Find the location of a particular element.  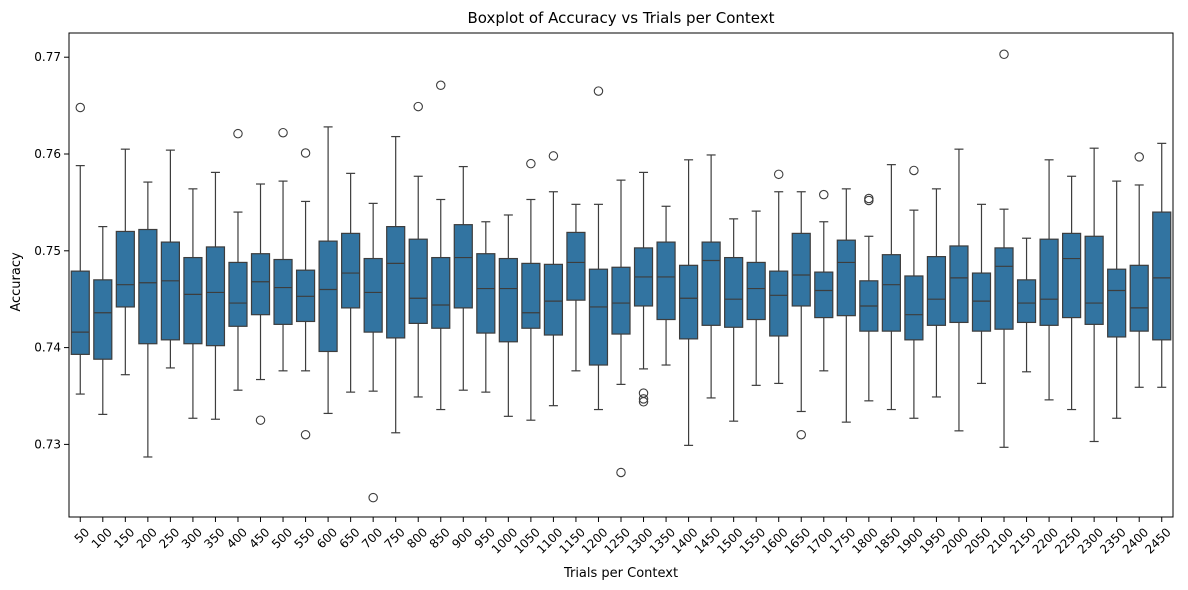

y-tick-label: 0.76 is located at coordinates (47, 154).